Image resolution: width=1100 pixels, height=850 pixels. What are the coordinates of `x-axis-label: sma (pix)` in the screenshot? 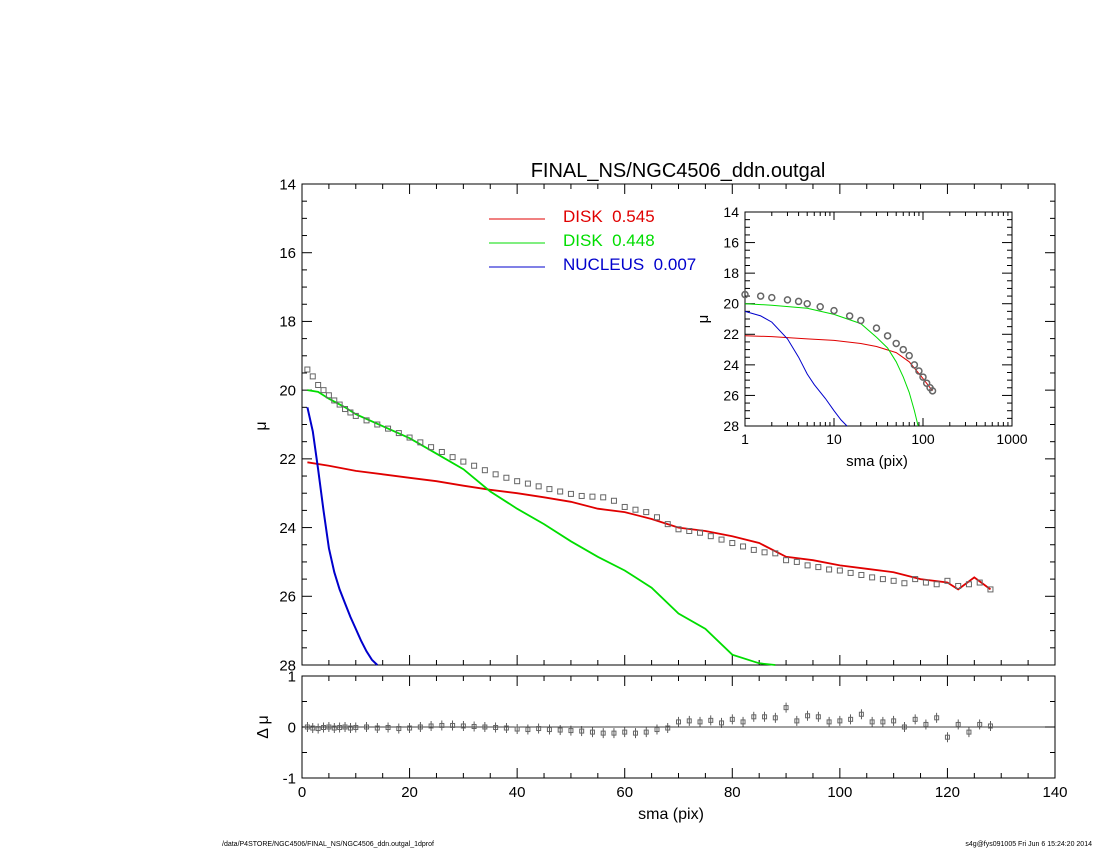 It's located at (671, 814).